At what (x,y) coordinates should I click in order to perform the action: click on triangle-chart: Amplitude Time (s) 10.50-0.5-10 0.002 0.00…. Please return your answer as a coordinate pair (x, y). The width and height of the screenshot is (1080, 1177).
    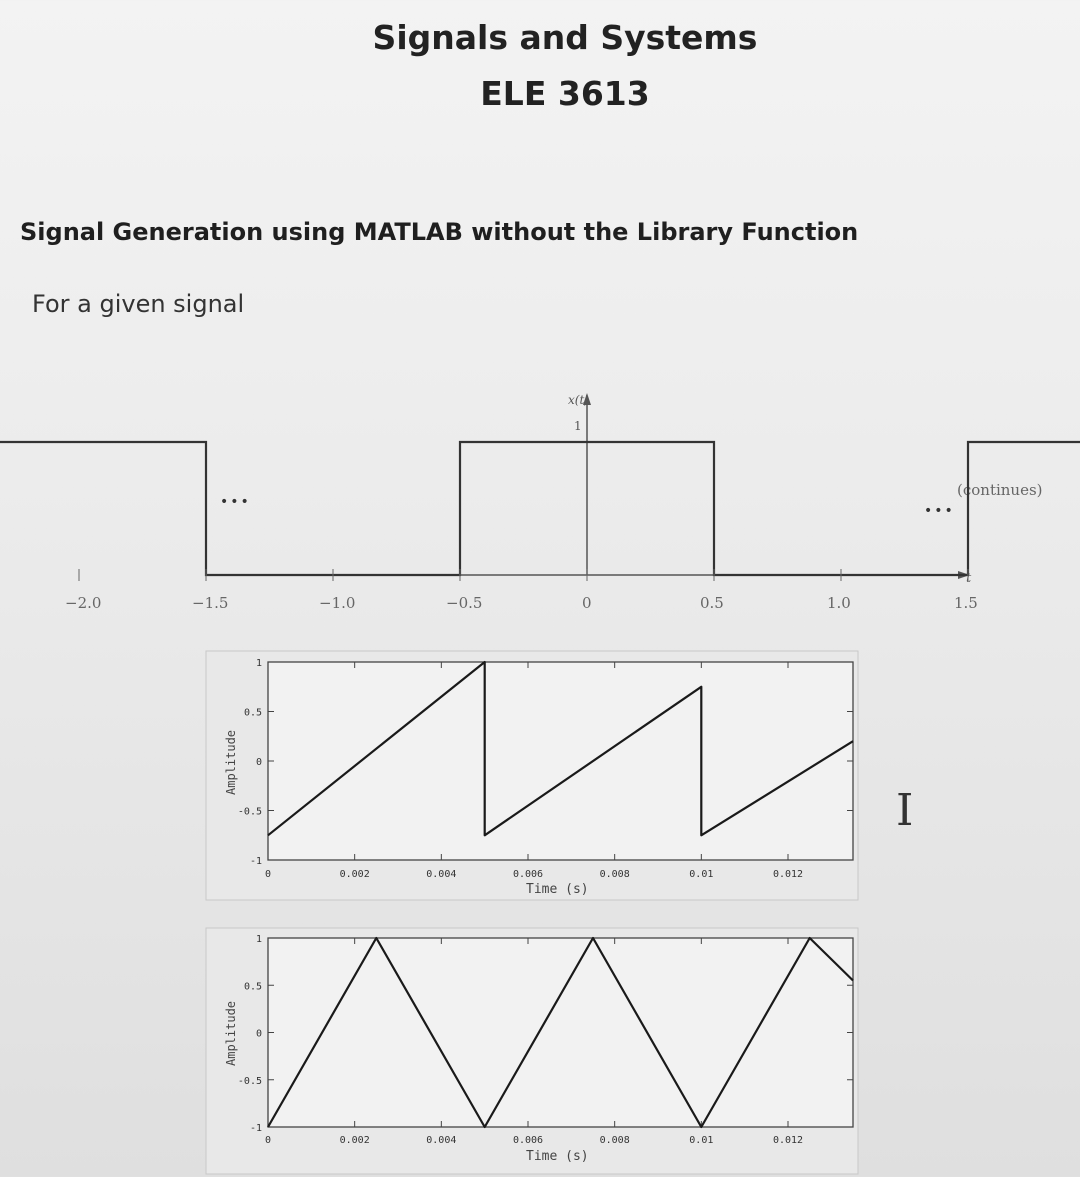
    Looking at the image, I should click on (532, 1051).